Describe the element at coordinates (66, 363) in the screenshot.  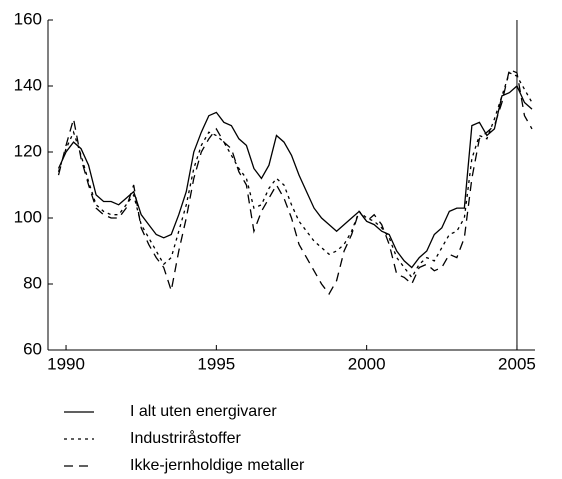
I see `x-tick-label: 1990` at that location.